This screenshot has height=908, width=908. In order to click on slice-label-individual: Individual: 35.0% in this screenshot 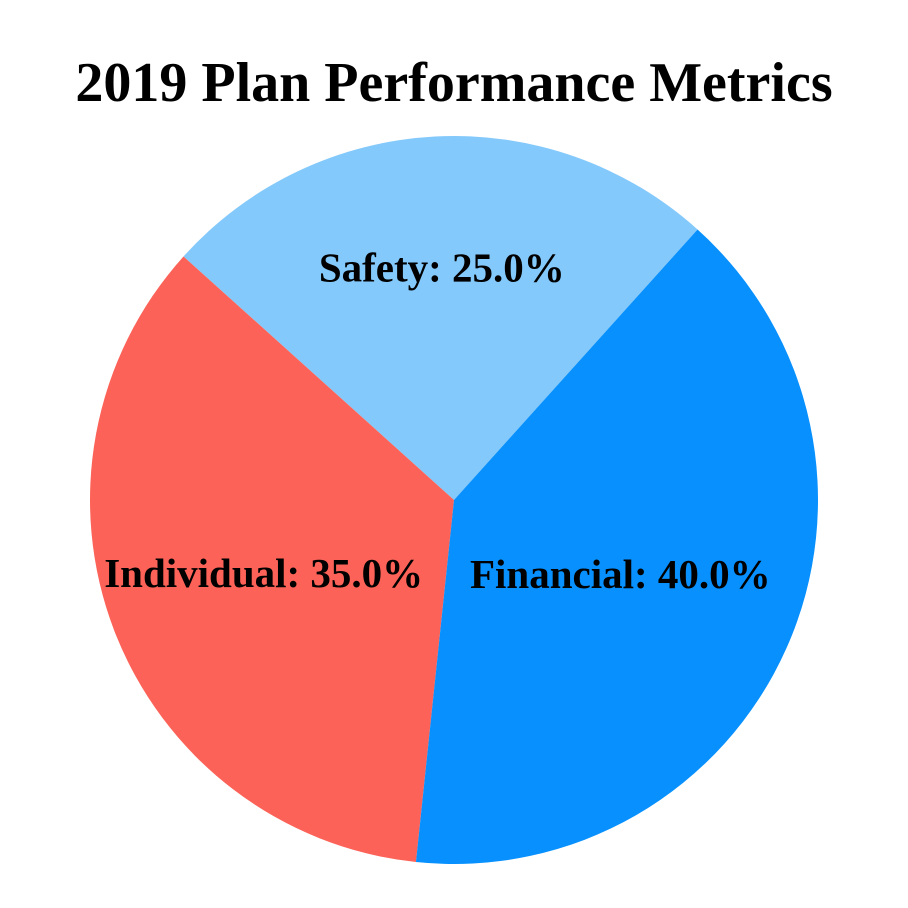, I will do `click(263, 573)`.